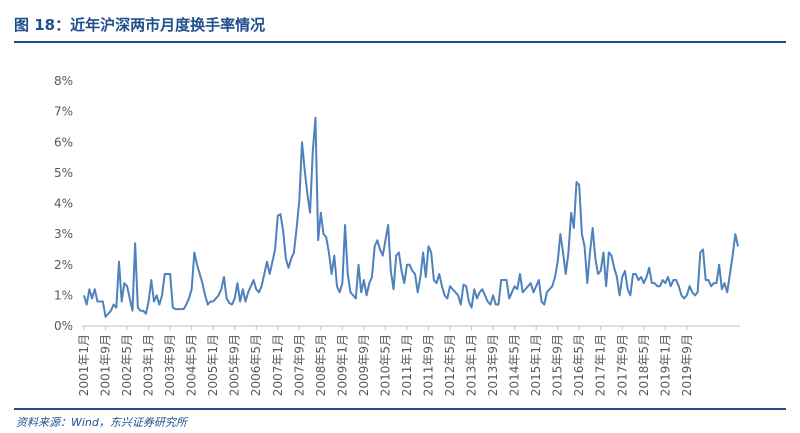 This screenshot has height=433, width=800. Describe the element at coordinates (400, 409) in the screenshot. I see `footer-rule` at that location.